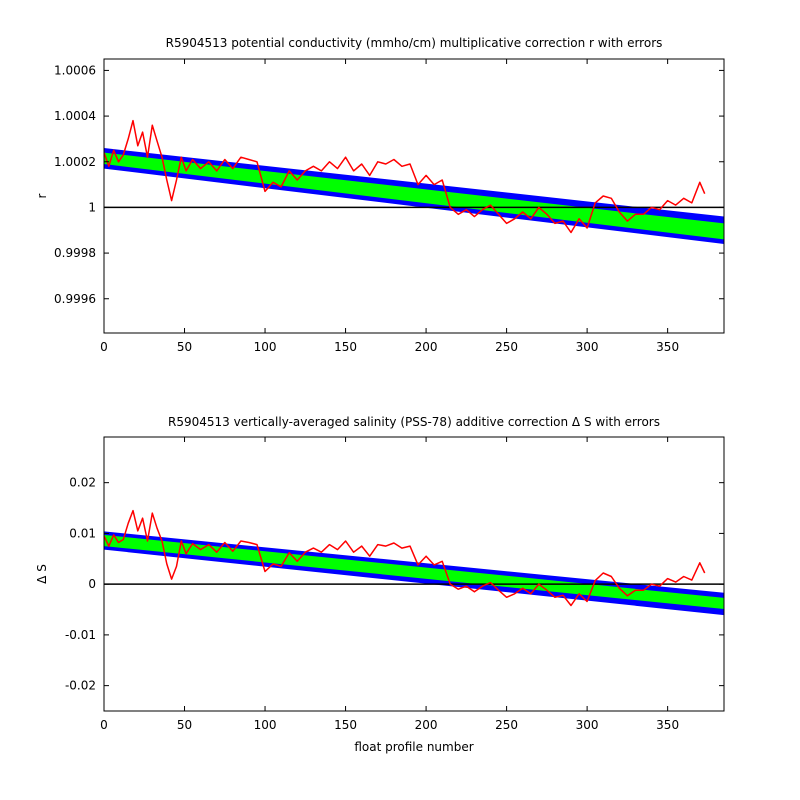 The height and width of the screenshot is (800, 800). I want to click on panel-1-y-tick-label: 1.0002, so click(75, 162).